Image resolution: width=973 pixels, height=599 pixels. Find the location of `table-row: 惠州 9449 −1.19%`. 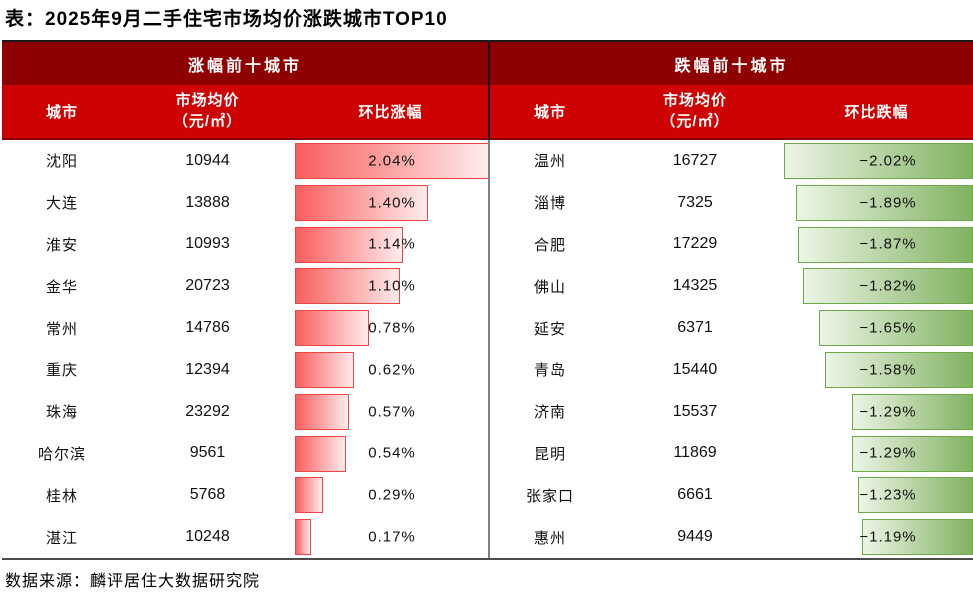

table-row: 惠州 9449 −1.19% is located at coordinates (731, 537).